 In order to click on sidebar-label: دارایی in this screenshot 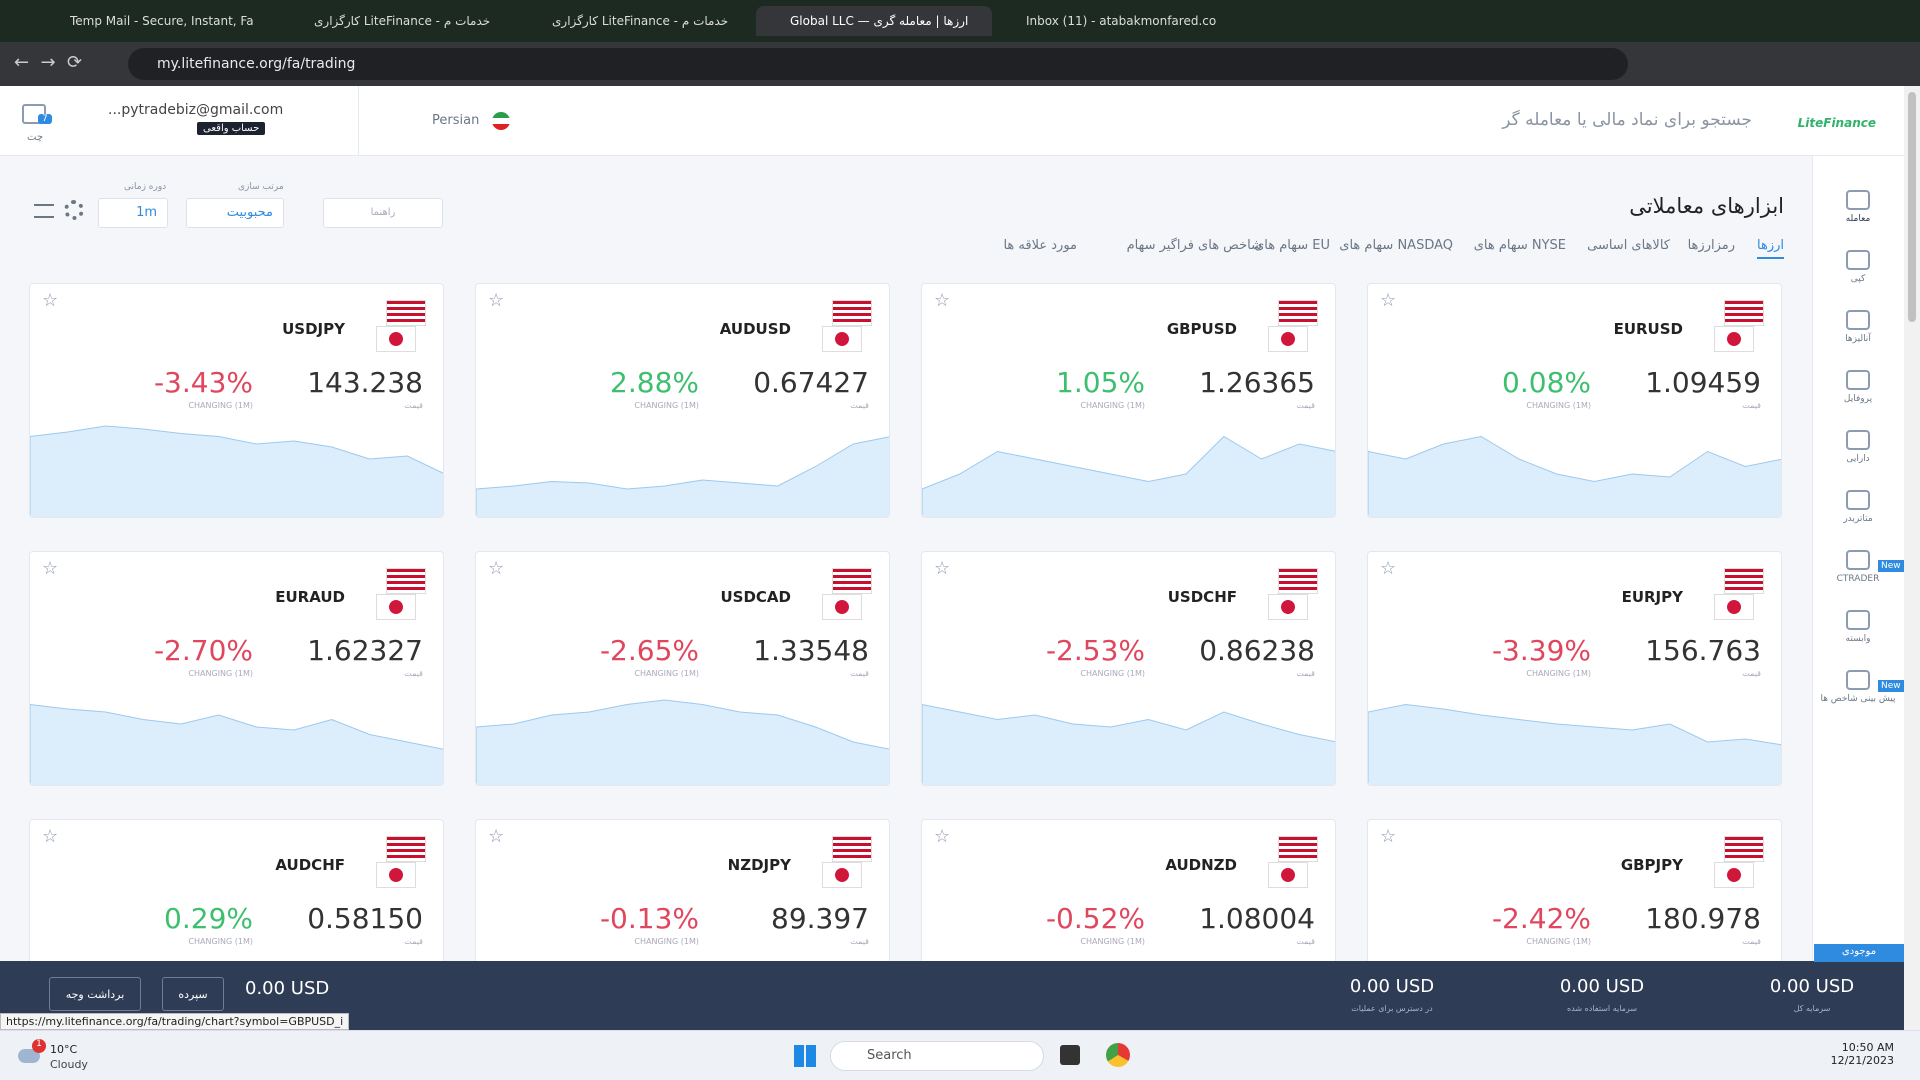, I will do `click(1858, 459)`.